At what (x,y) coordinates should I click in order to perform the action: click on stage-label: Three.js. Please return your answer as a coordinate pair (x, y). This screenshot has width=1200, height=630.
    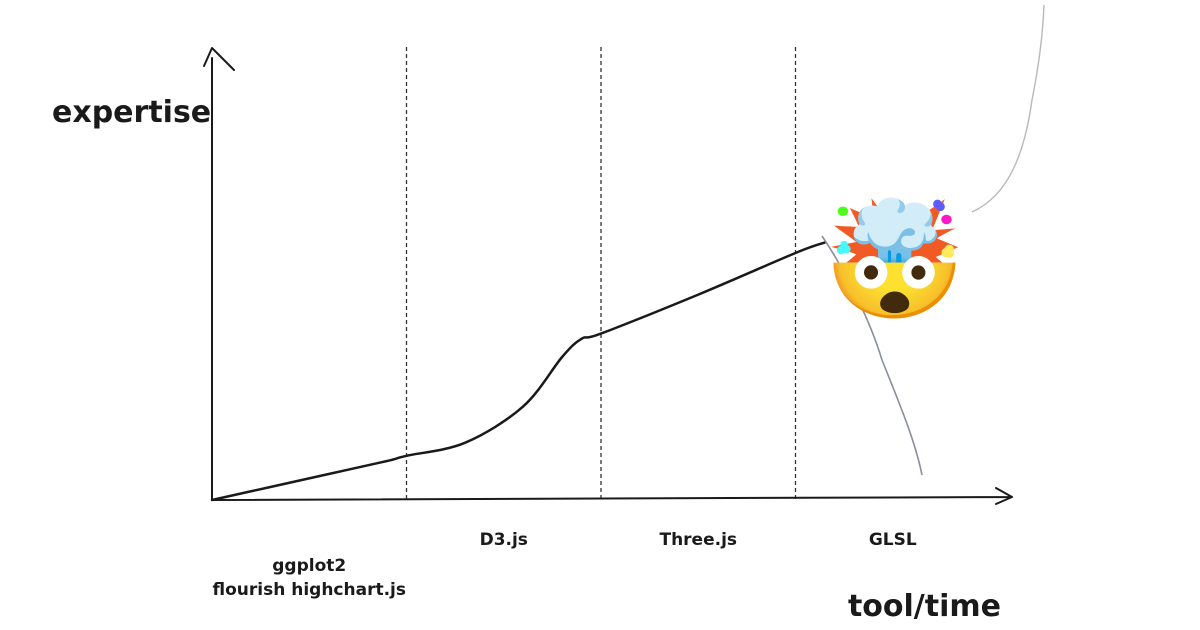
    Looking at the image, I should click on (698, 540).